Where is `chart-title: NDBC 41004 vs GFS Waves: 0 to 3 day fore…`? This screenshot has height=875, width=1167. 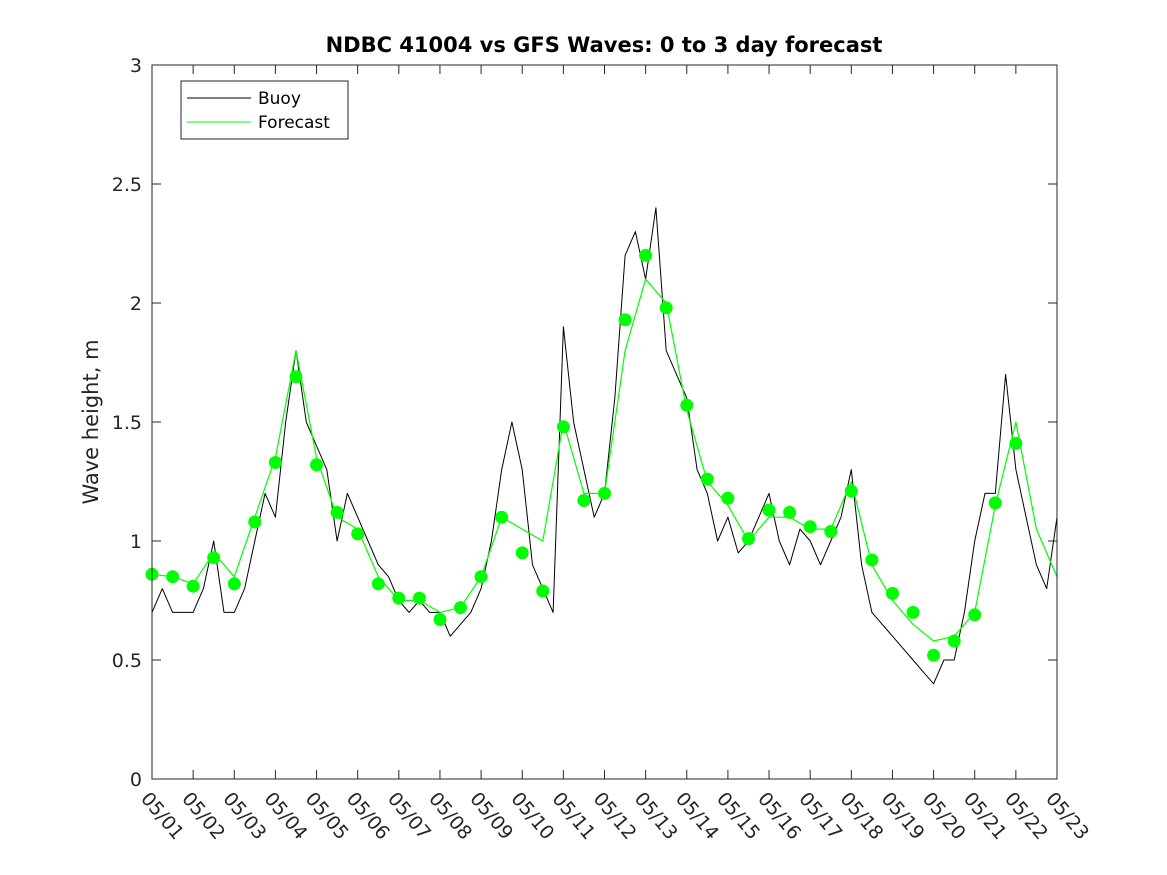
chart-title: NDBC 41004 vs GFS Waves: 0 to 3 day fore… is located at coordinates (604, 45).